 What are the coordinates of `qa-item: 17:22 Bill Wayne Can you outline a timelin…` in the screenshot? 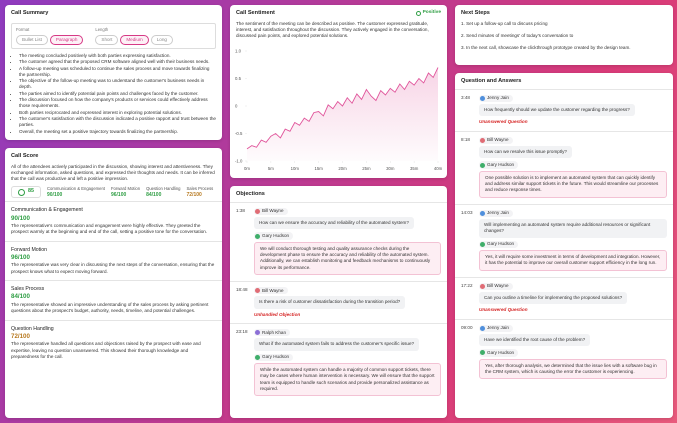 It's located at (564, 297).